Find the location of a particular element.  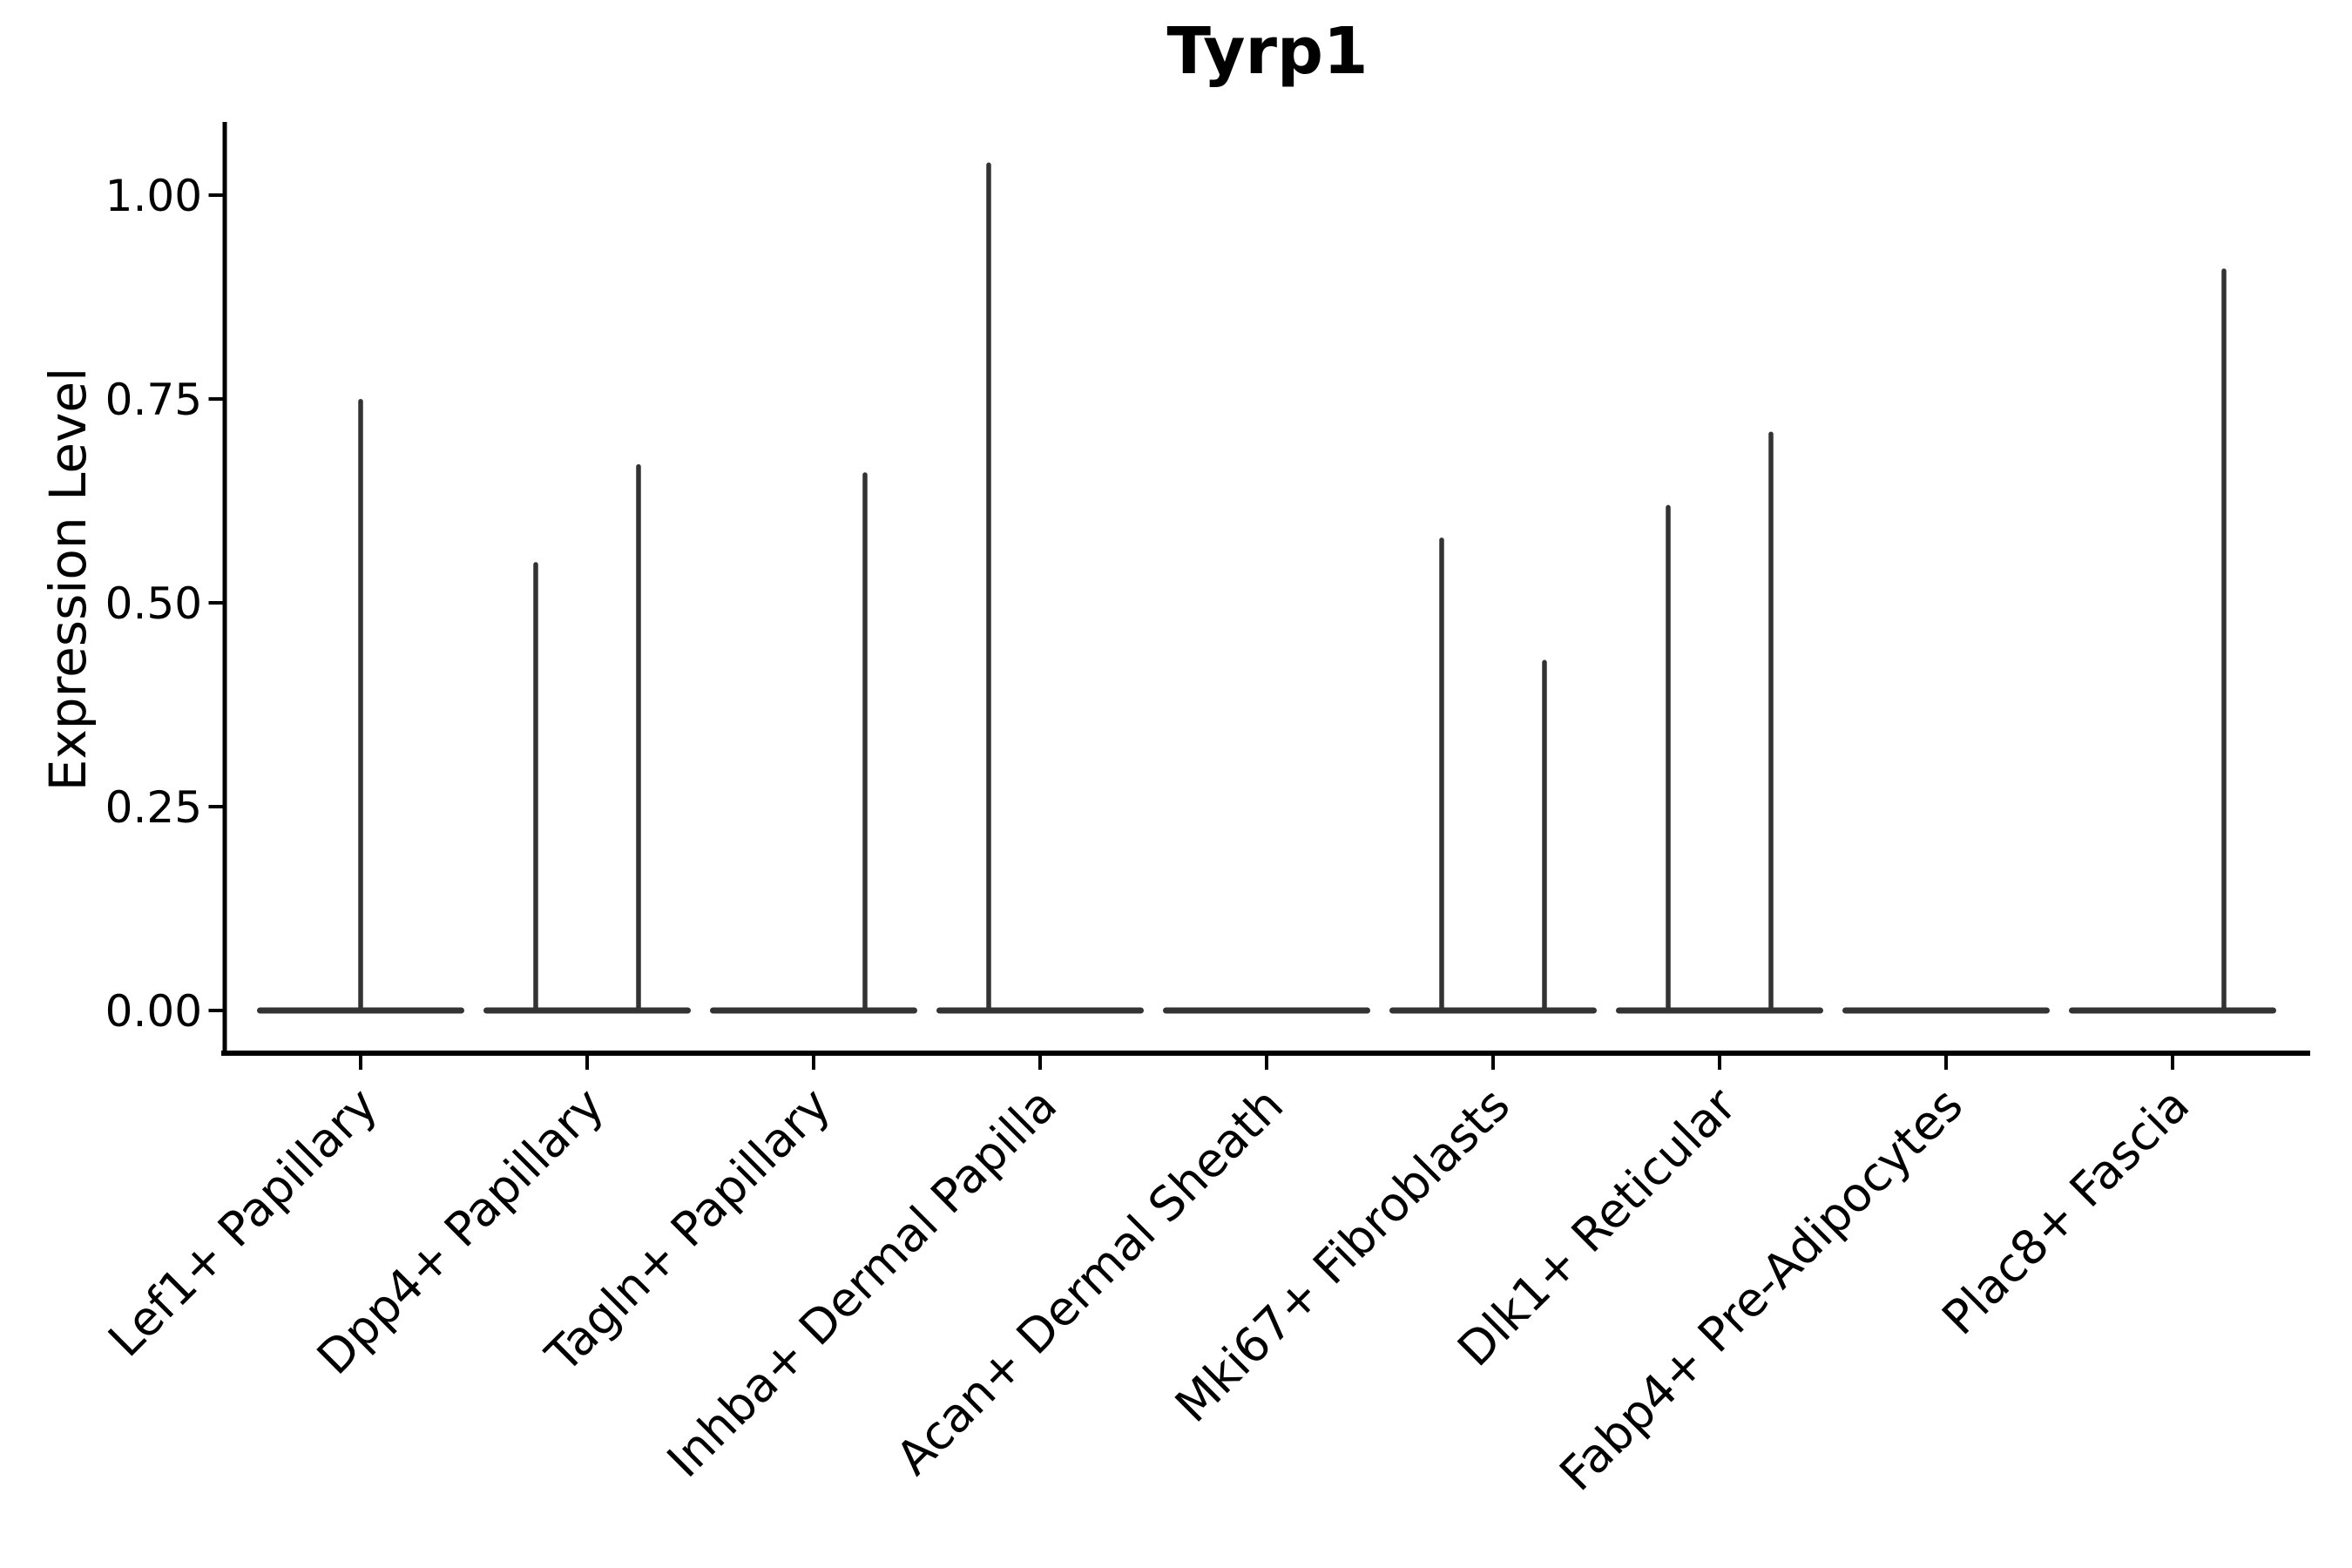

y-tick-label: 1.00 is located at coordinates (153, 196).